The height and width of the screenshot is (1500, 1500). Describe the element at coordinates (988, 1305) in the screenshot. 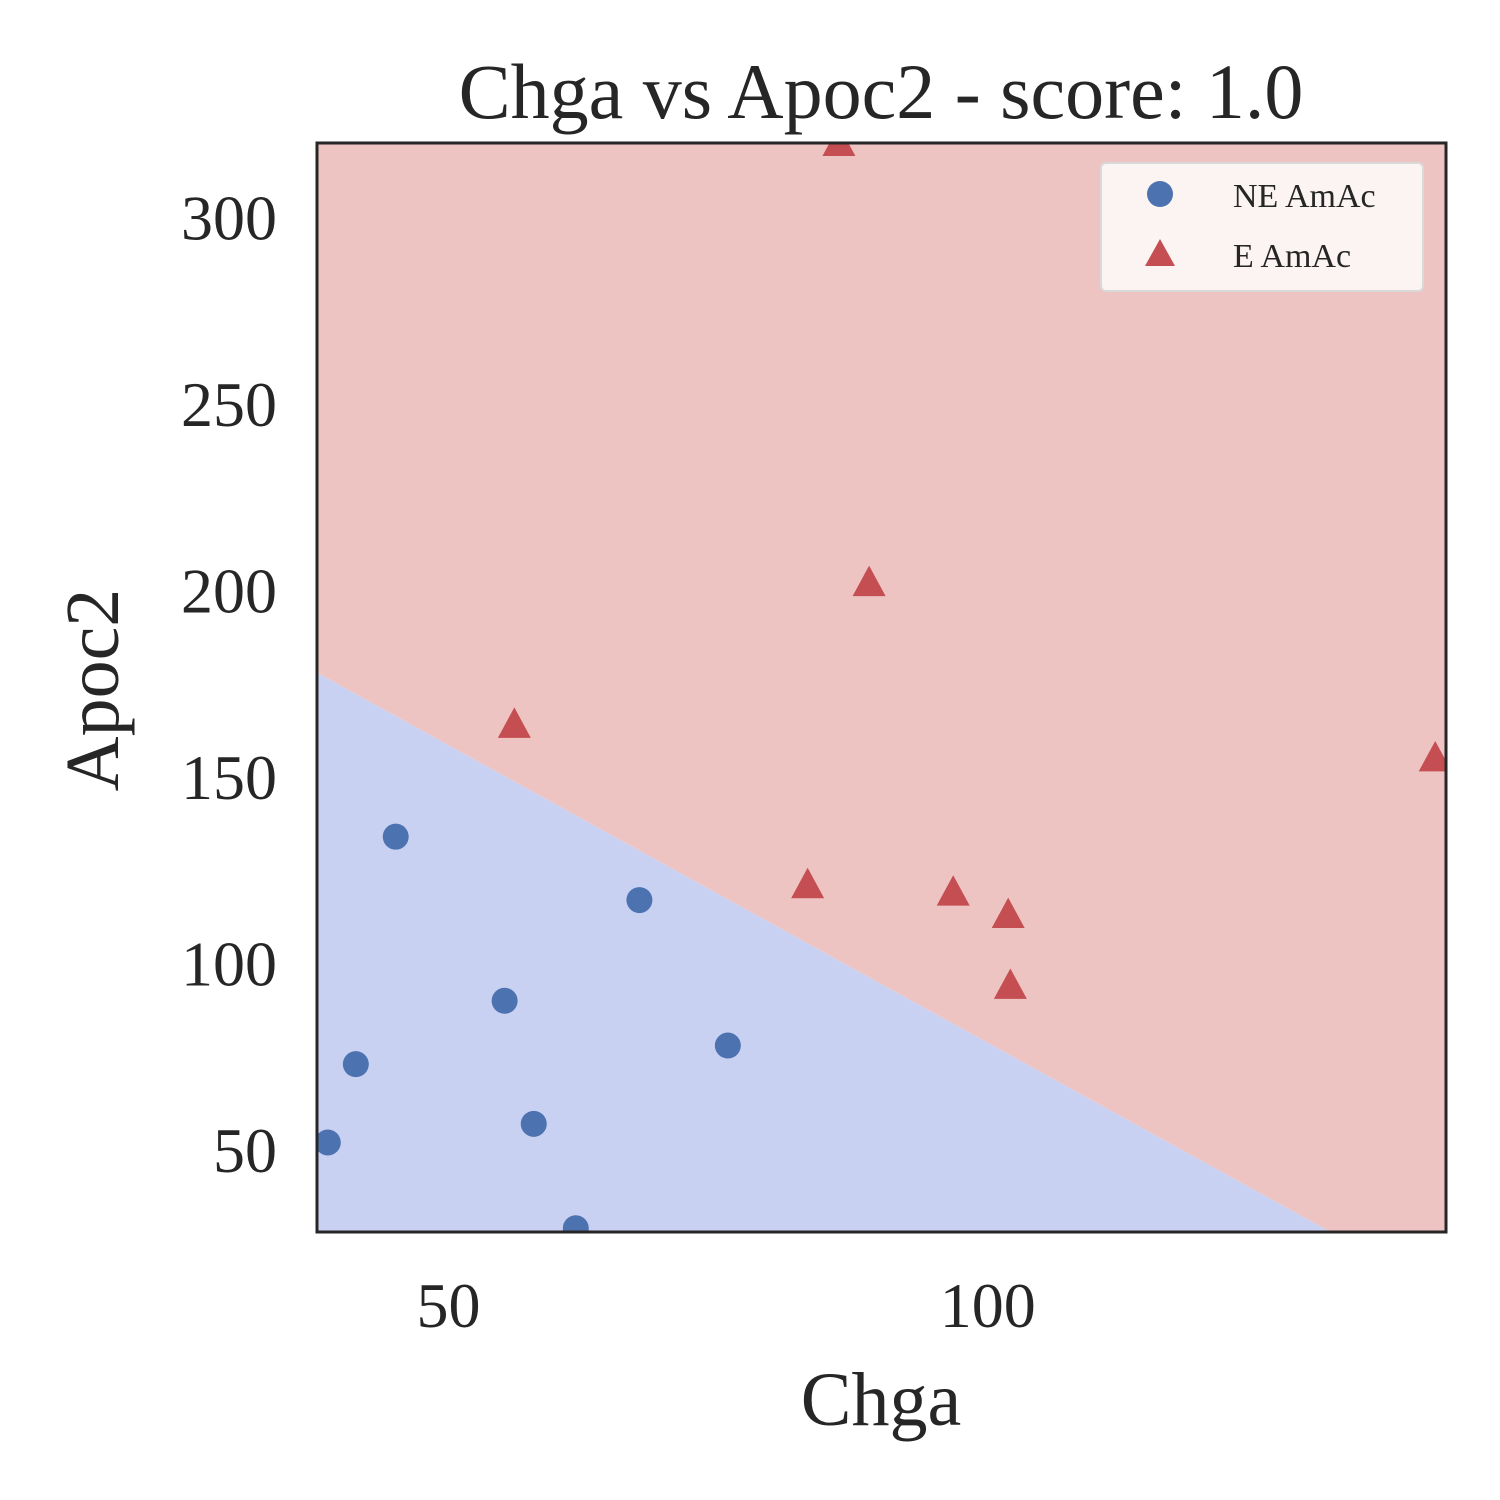

I see `x-tick-label: 100` at that location.